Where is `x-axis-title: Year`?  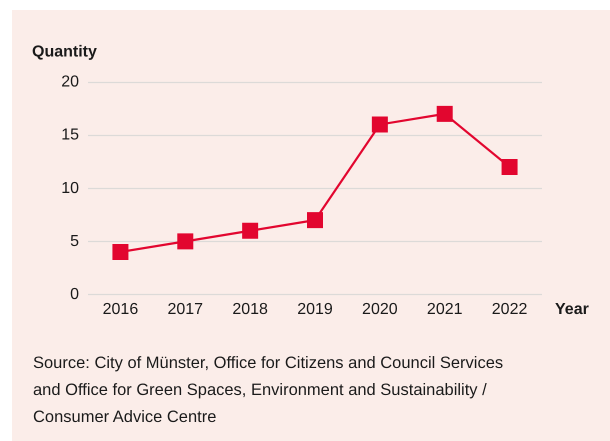
x-axis-title: Year is located at coordinates (572, 309).